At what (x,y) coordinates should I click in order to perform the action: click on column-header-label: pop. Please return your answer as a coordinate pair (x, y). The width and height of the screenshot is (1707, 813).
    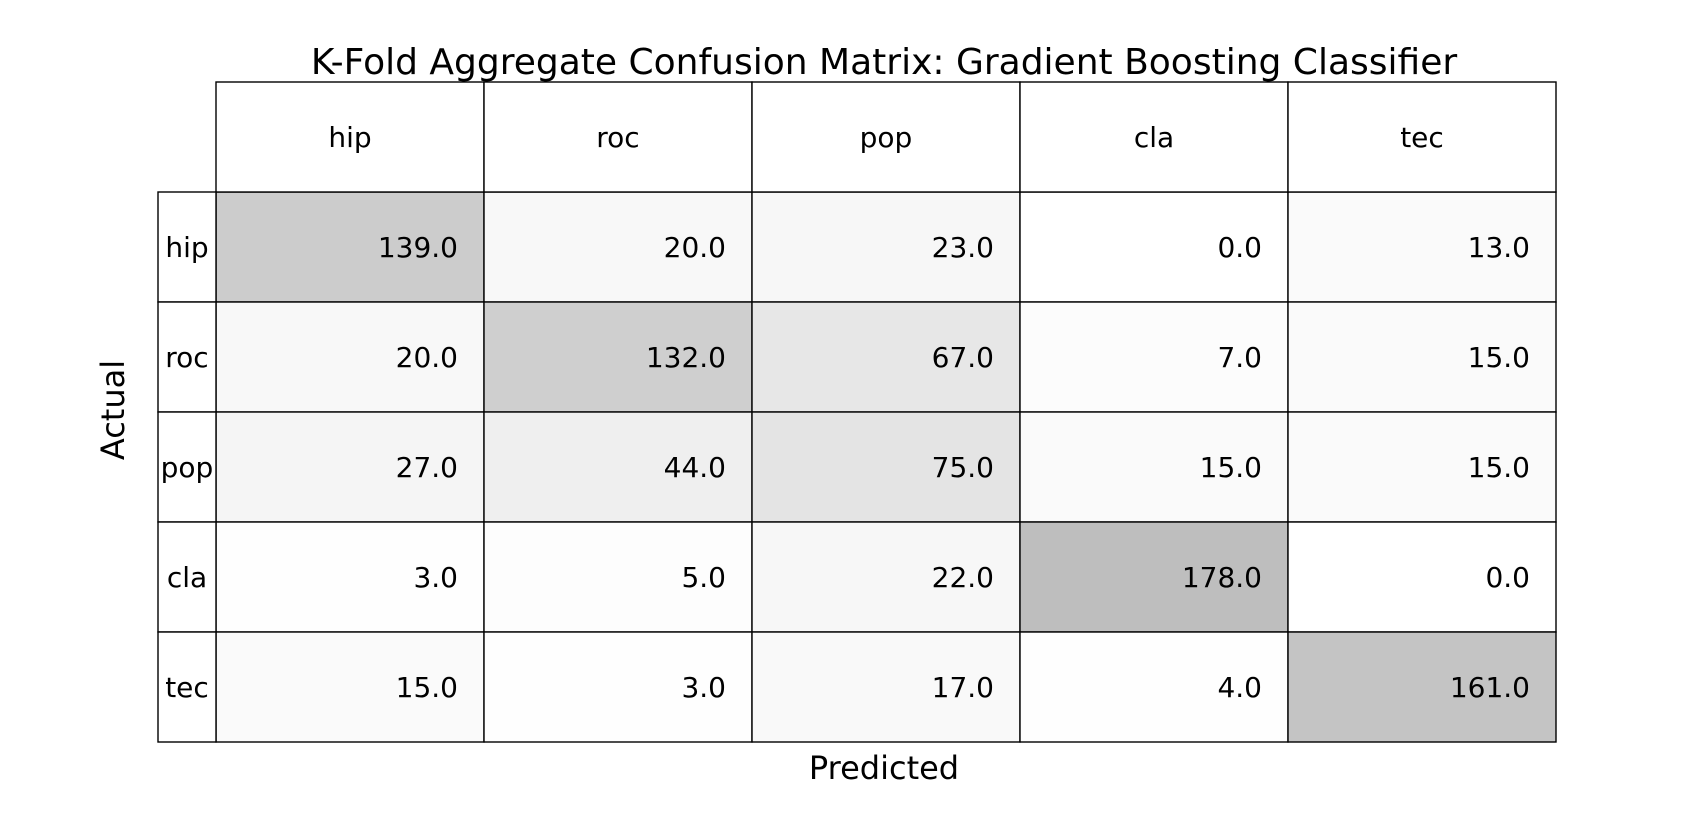
    Looking at the image, I should click on (886, 137).